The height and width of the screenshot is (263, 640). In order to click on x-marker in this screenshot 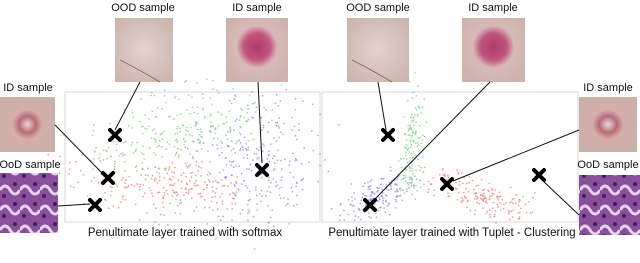, I will do `click(388, 135)`.